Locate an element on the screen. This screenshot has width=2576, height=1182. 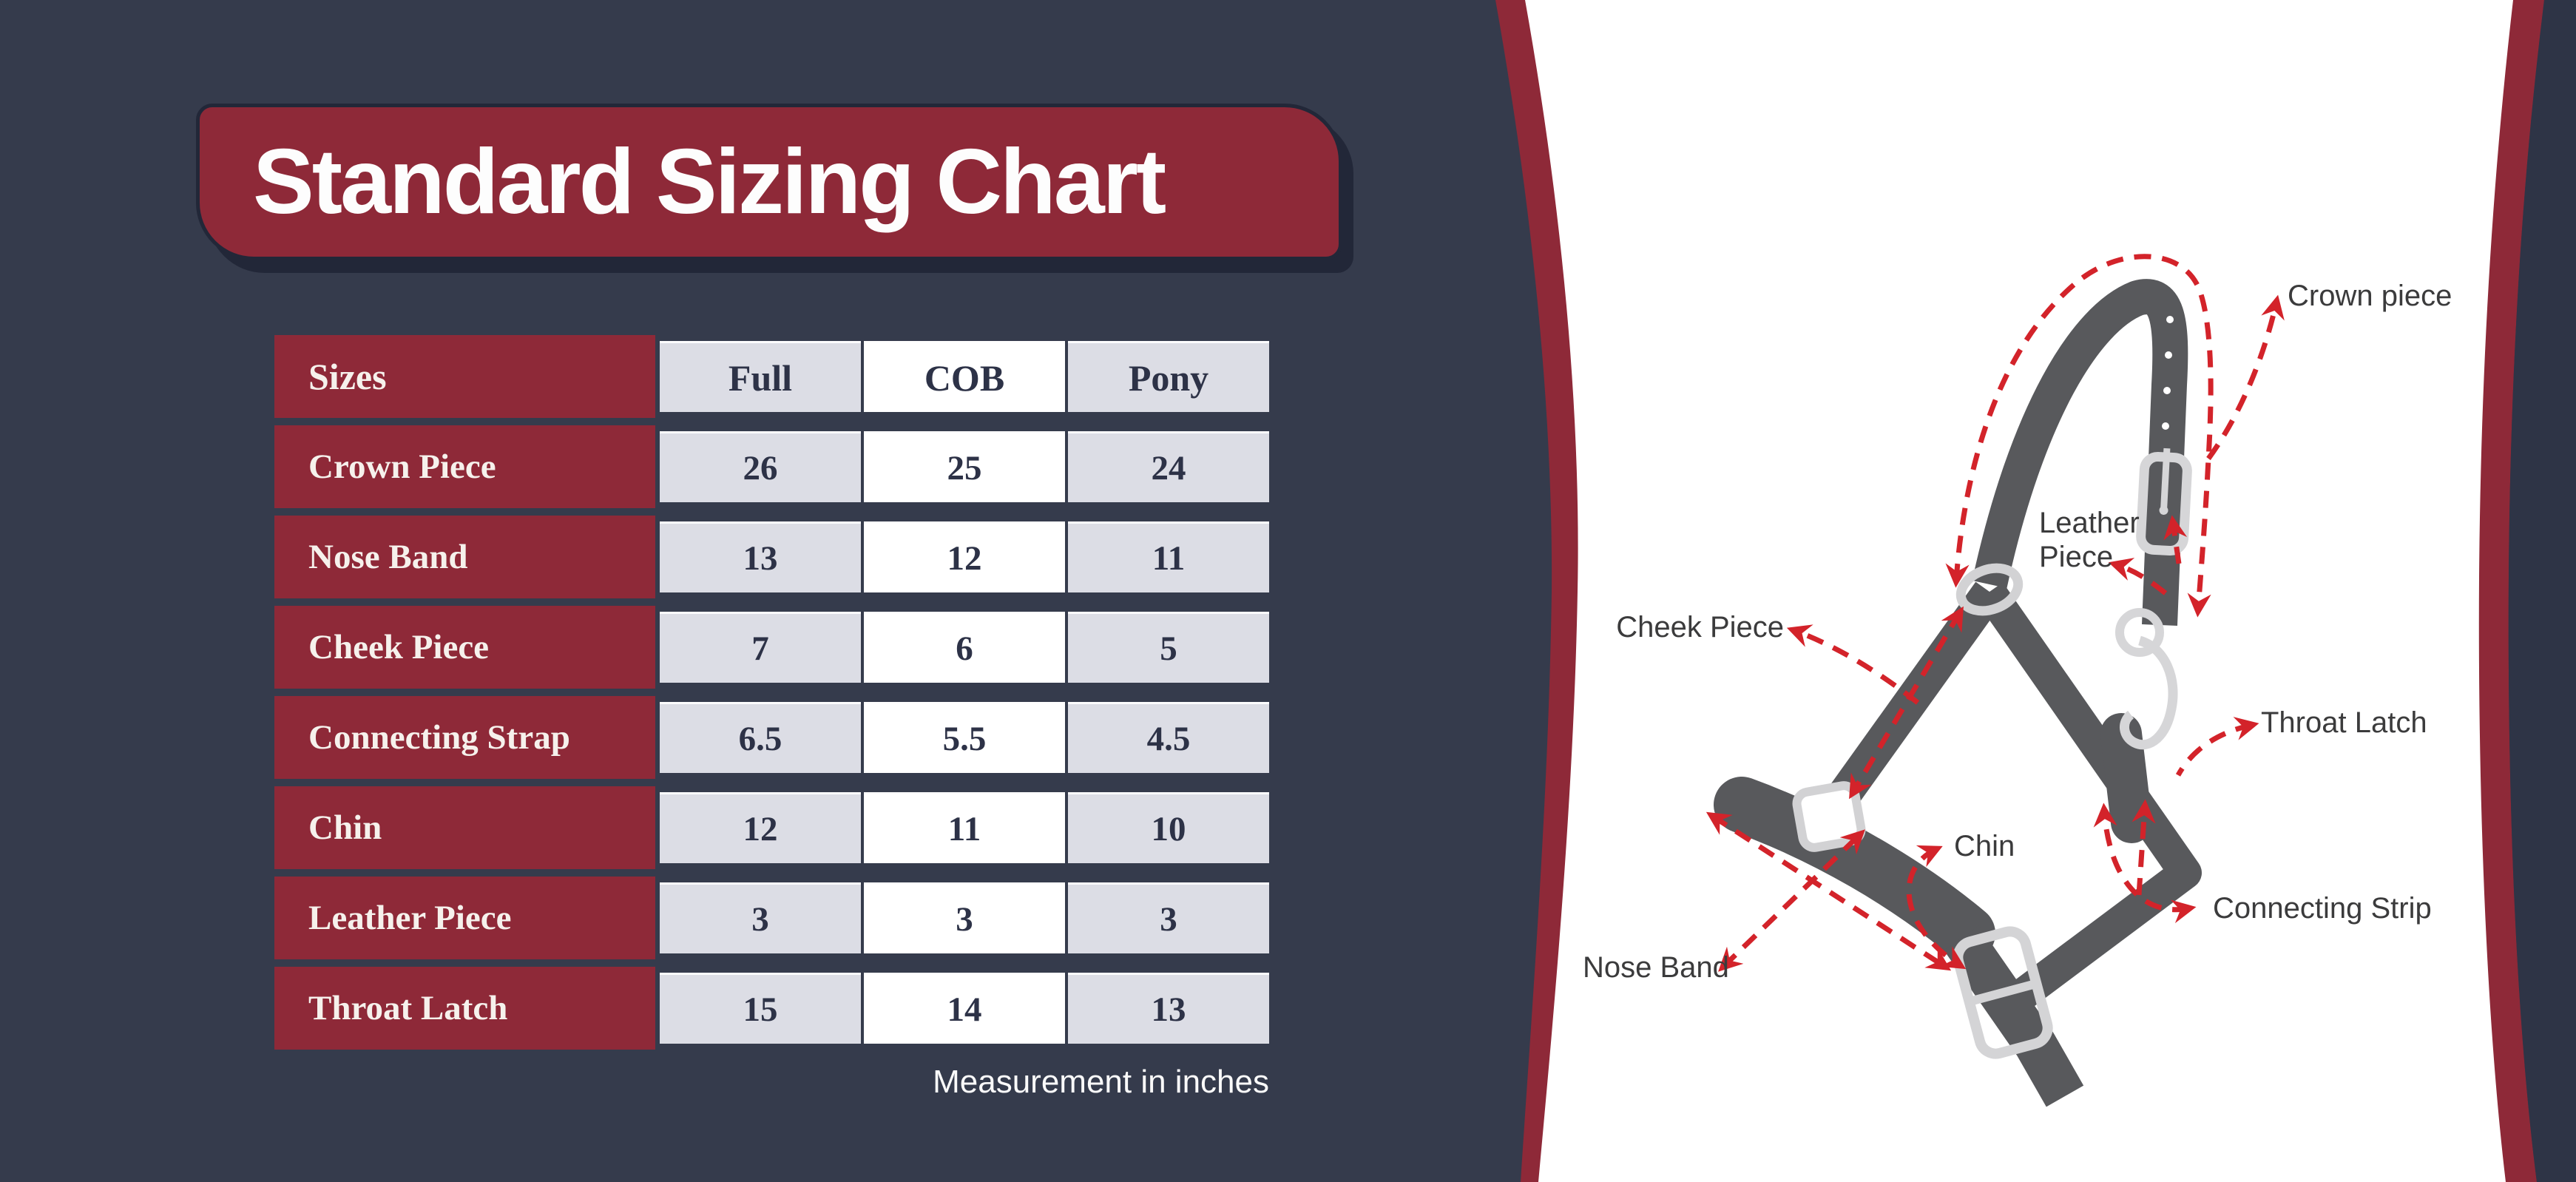
value-cell: 6.5 is located at coordinates (760, 737).